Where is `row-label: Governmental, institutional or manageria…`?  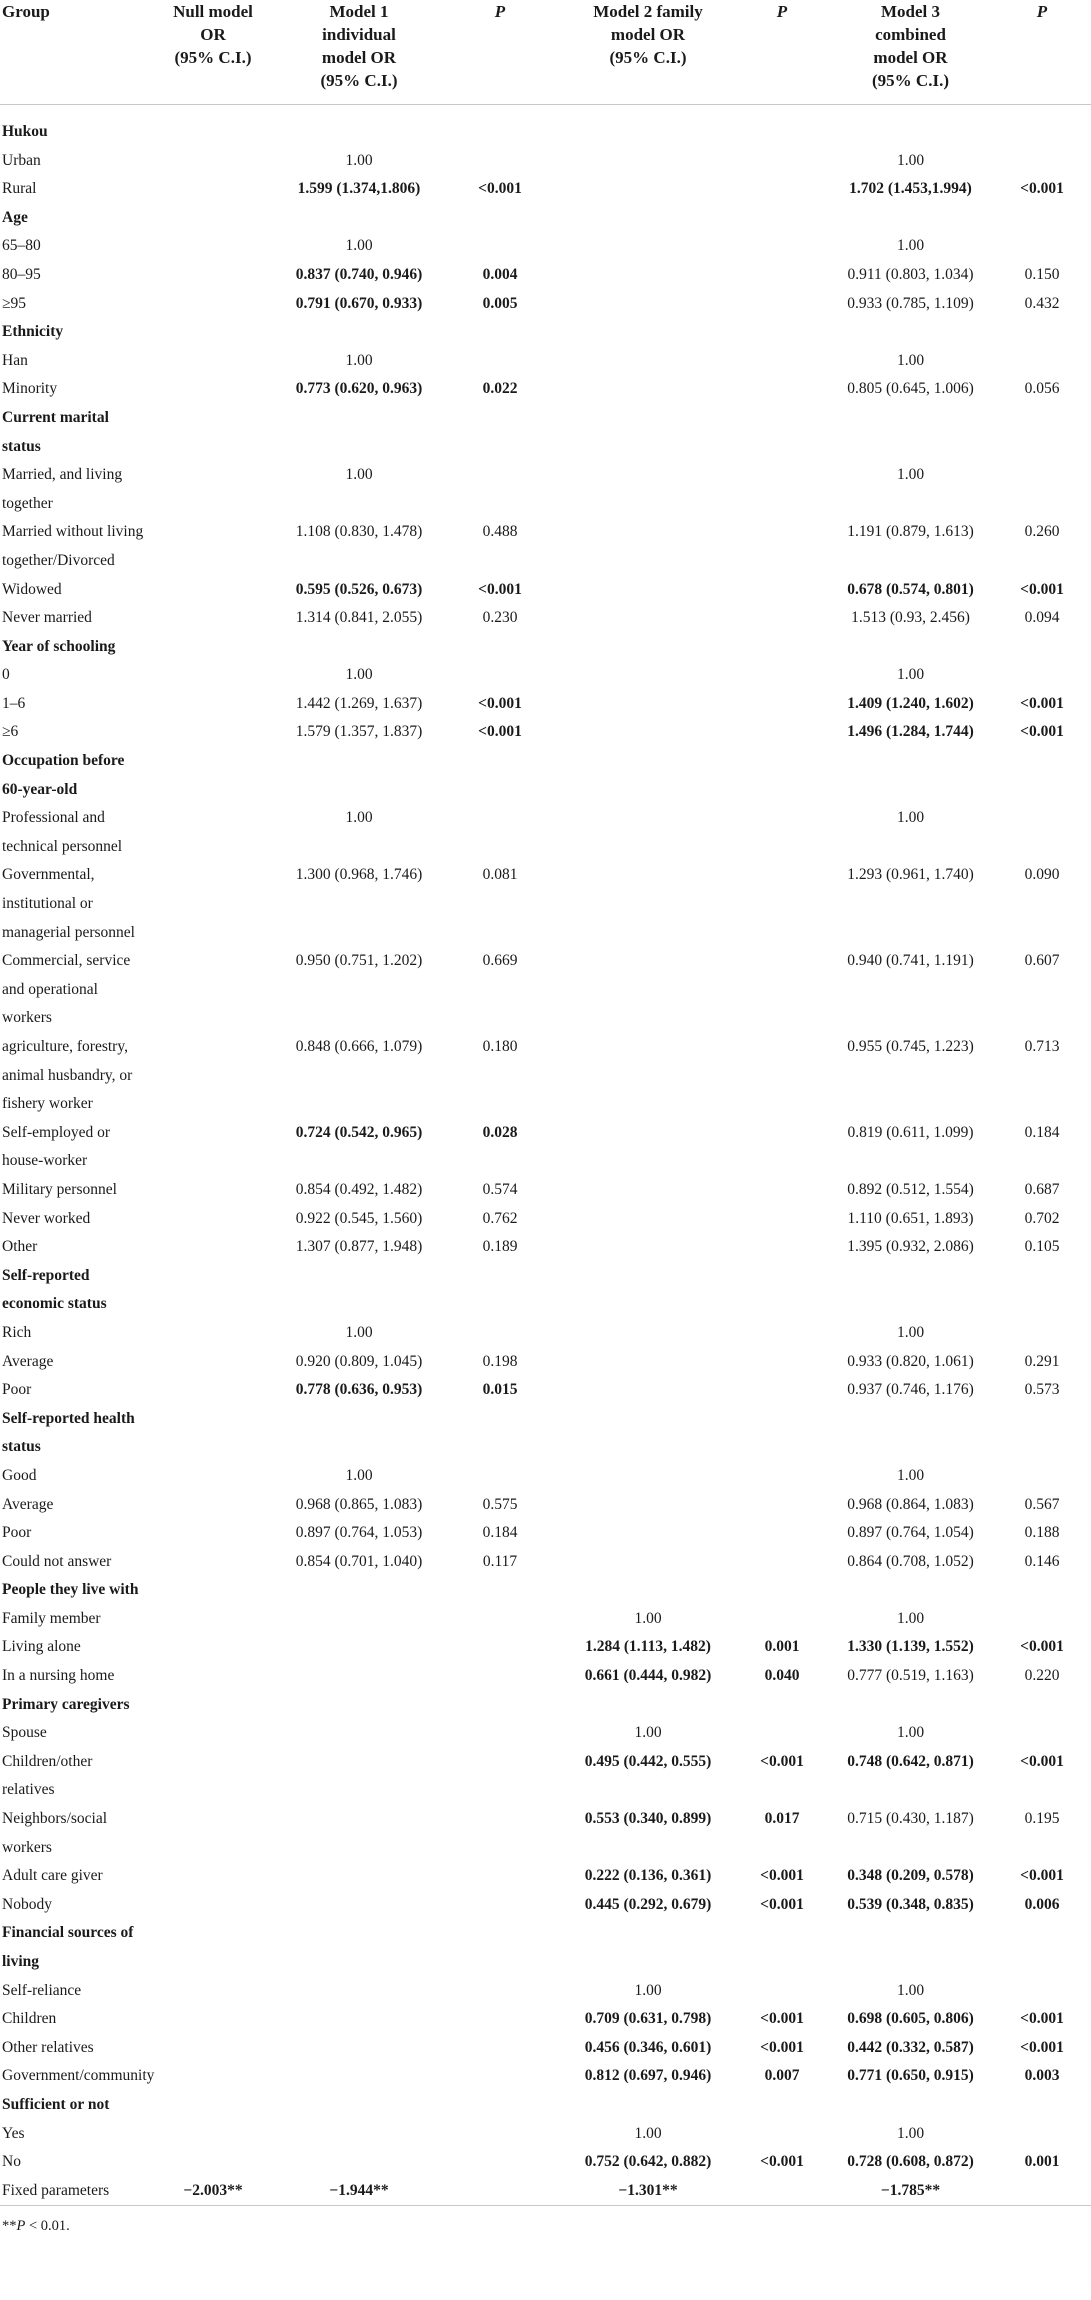 row-label: Governmental, institutional or manageria… is located at coordinates (68, 903).